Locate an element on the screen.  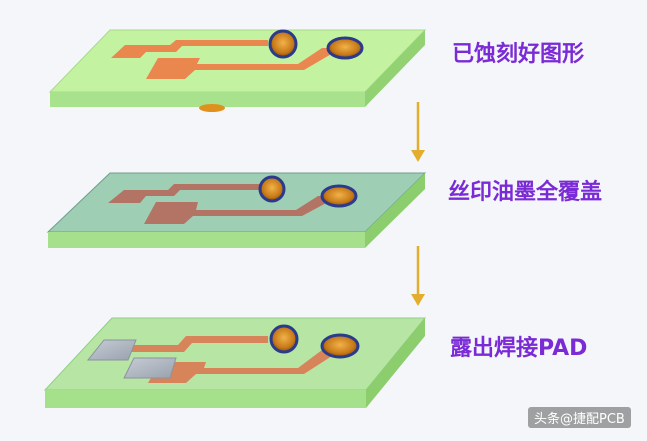
board-etched-top is located at coordinates (237, 61).